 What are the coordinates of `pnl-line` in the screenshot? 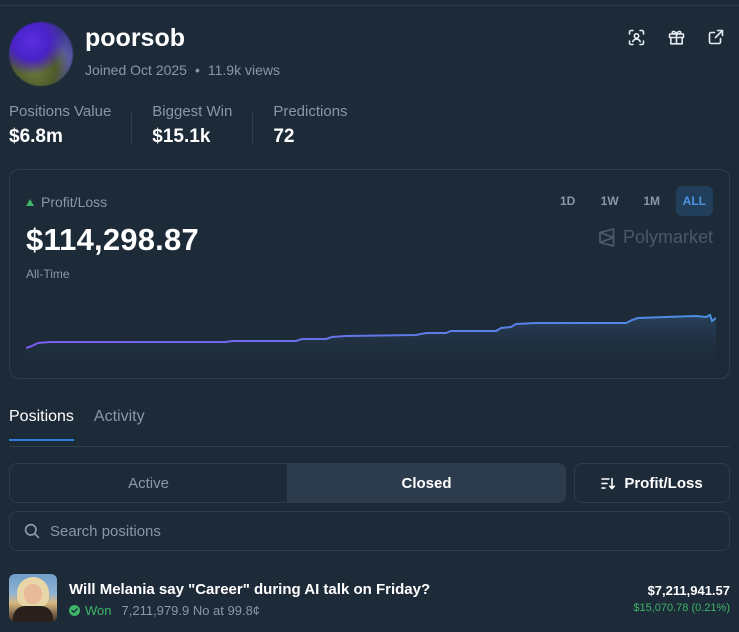 It's located at (371, 331).